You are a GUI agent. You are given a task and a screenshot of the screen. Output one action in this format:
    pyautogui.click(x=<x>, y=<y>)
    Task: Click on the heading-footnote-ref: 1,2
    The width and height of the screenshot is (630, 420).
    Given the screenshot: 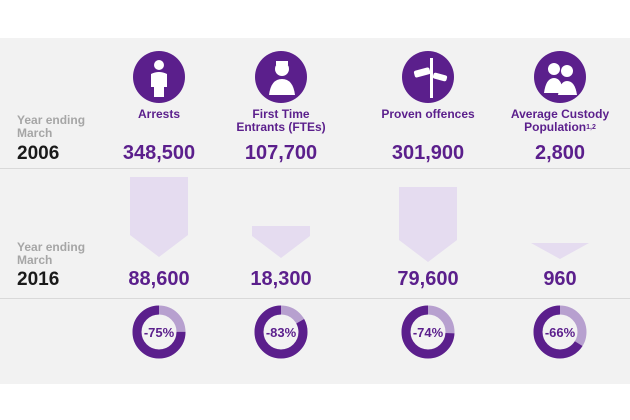 What is the action you would take?
    pyautogui.click(x=591, y=127)
    